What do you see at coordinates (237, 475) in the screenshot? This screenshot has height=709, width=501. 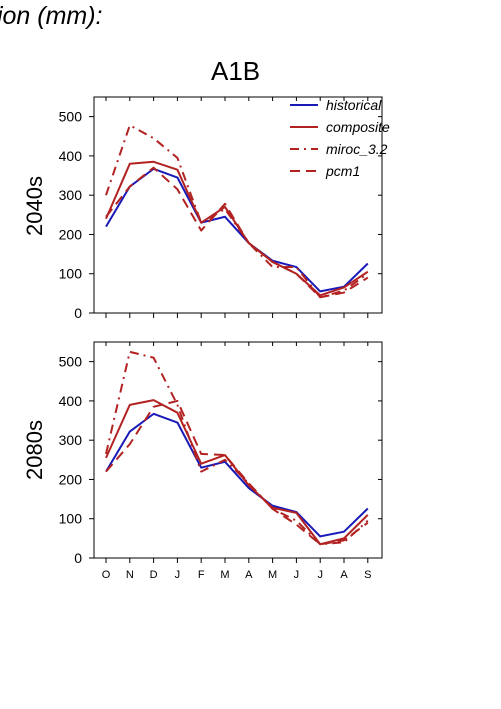 I see `series-line-historical-2080s` at bounding box center [237, 475].